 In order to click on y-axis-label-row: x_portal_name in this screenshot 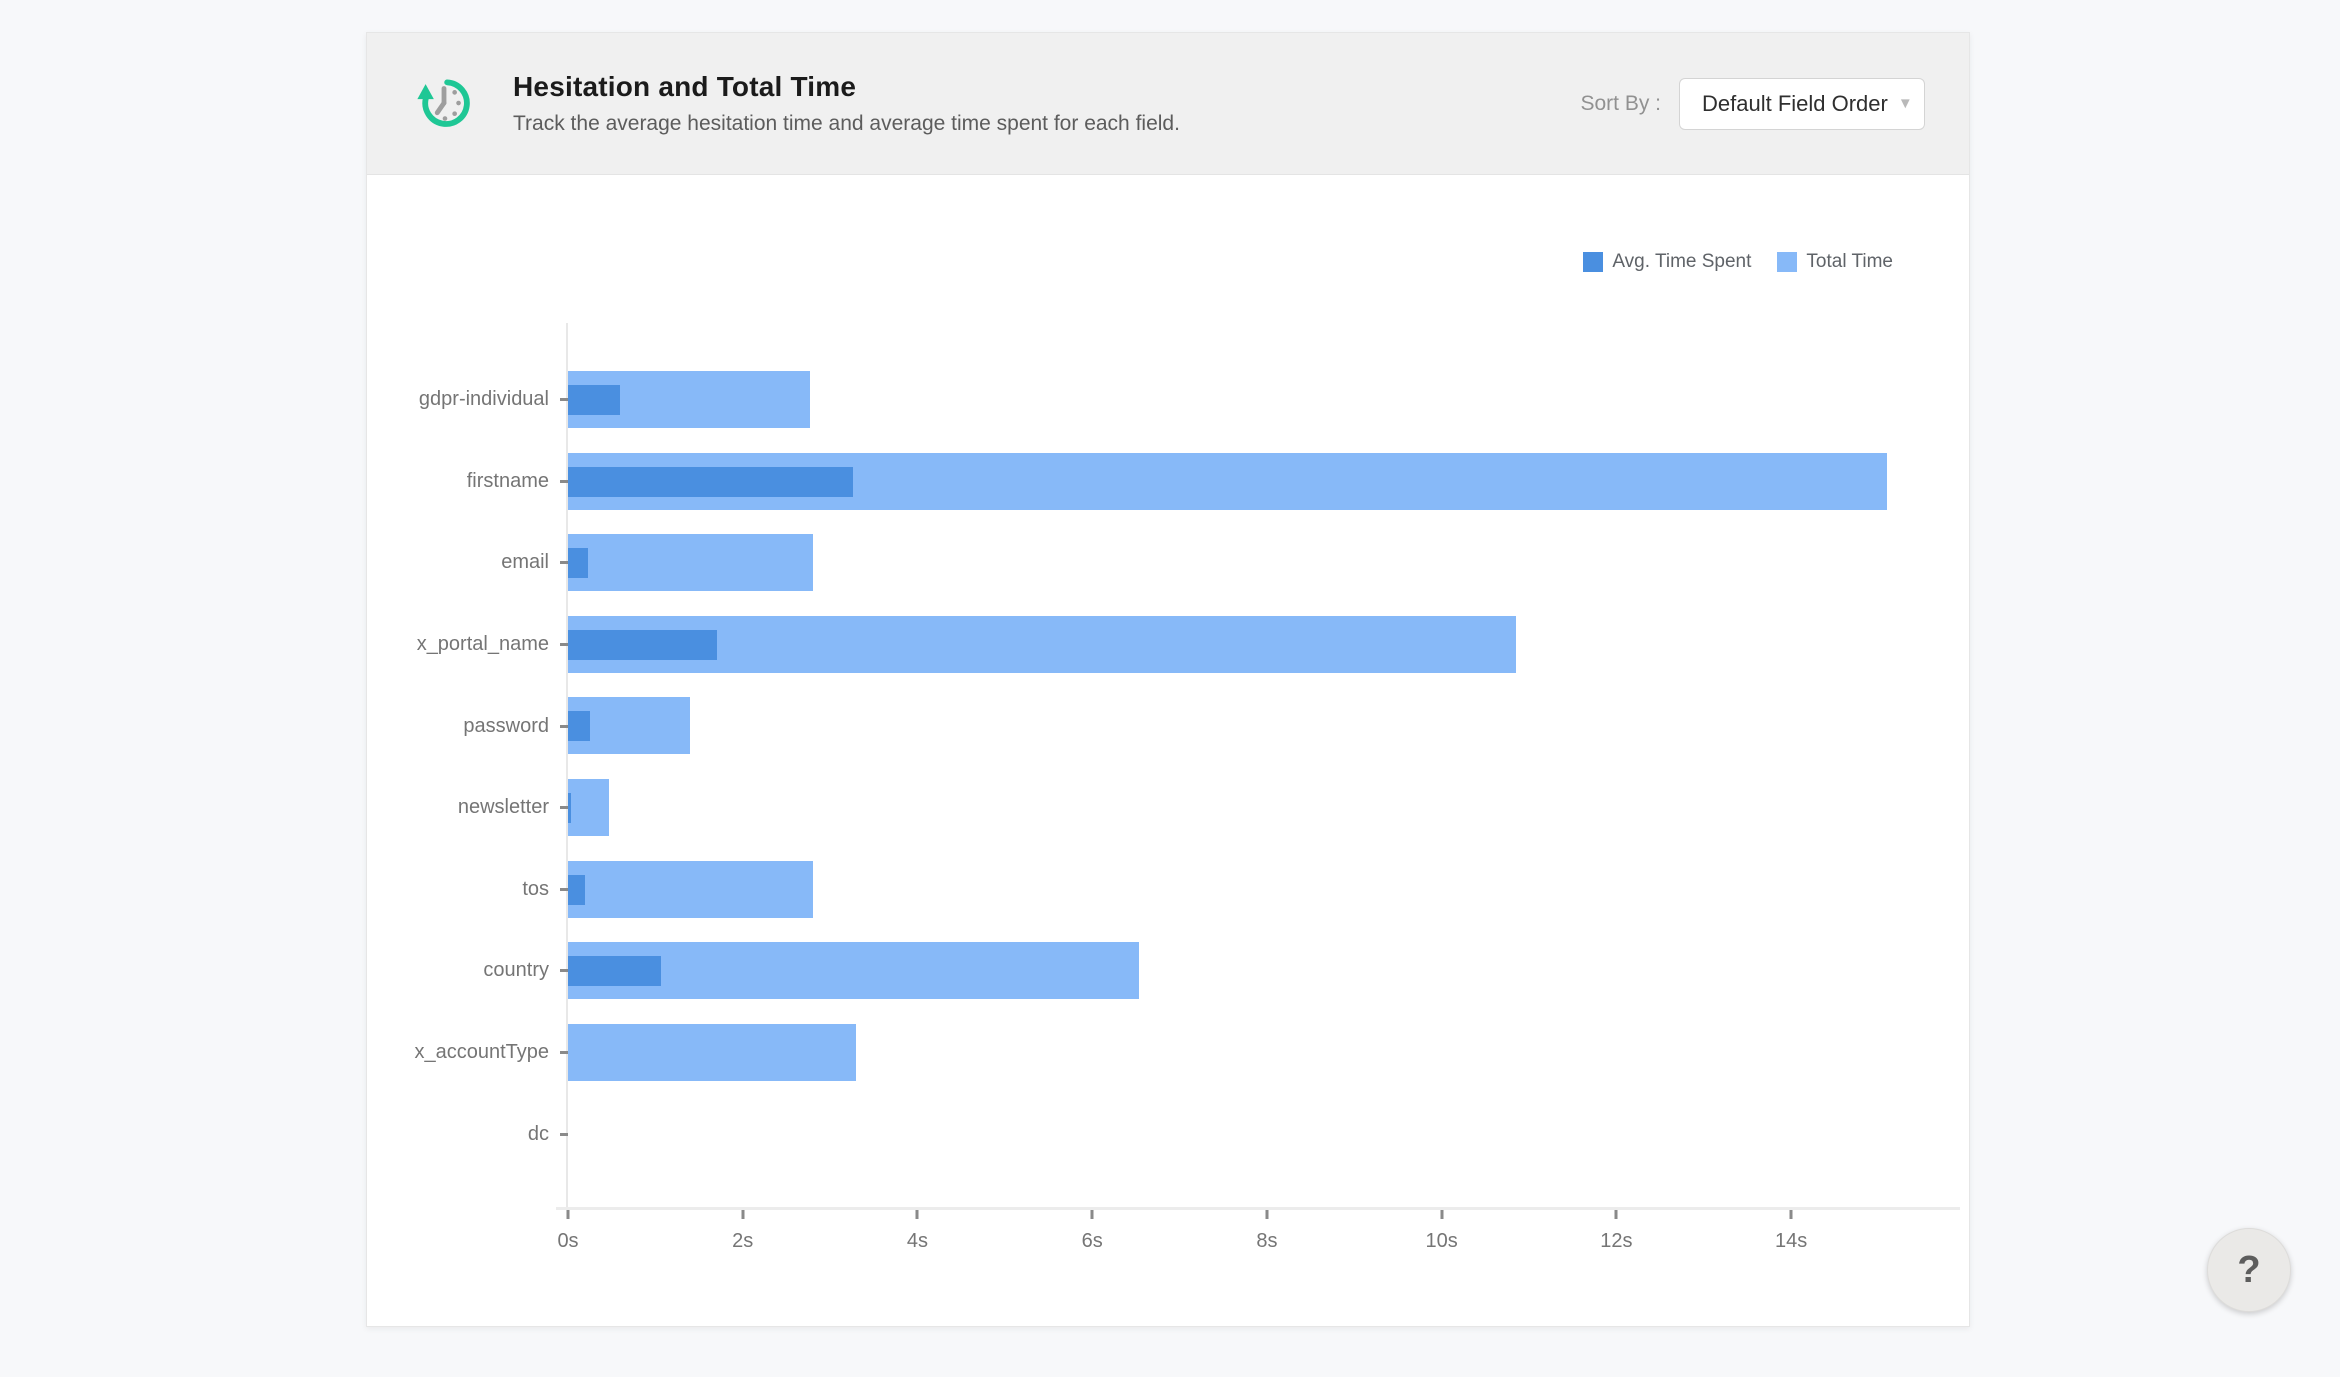, I will do `click(468, 645)`.